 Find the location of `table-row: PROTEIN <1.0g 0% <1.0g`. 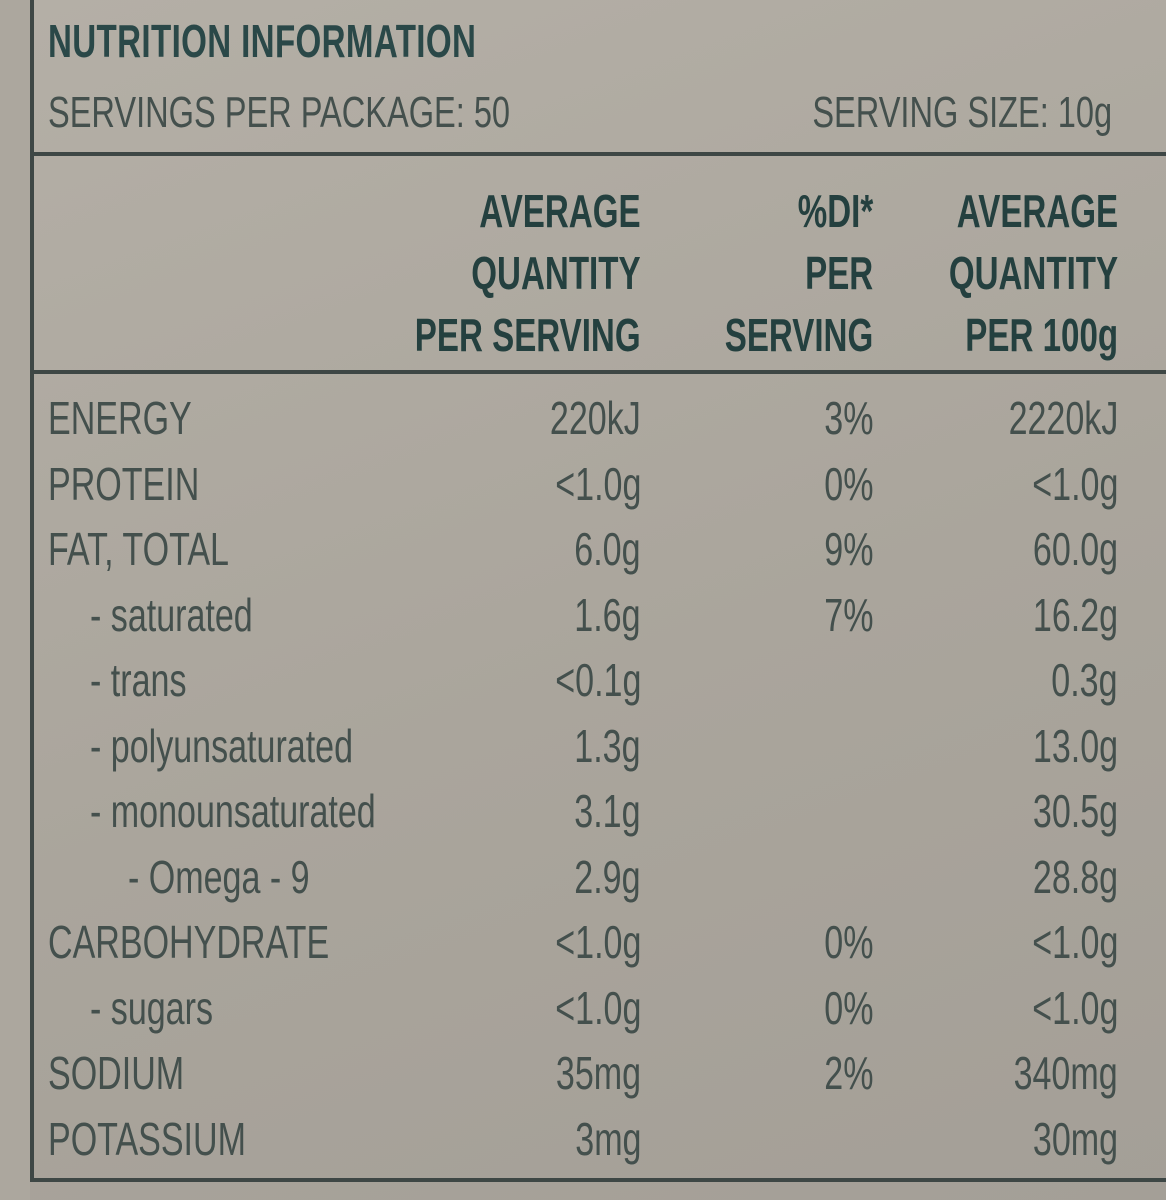

table-row: PROTEIN <1.0g 0% <1.0g is located at coordinates (583, 487).